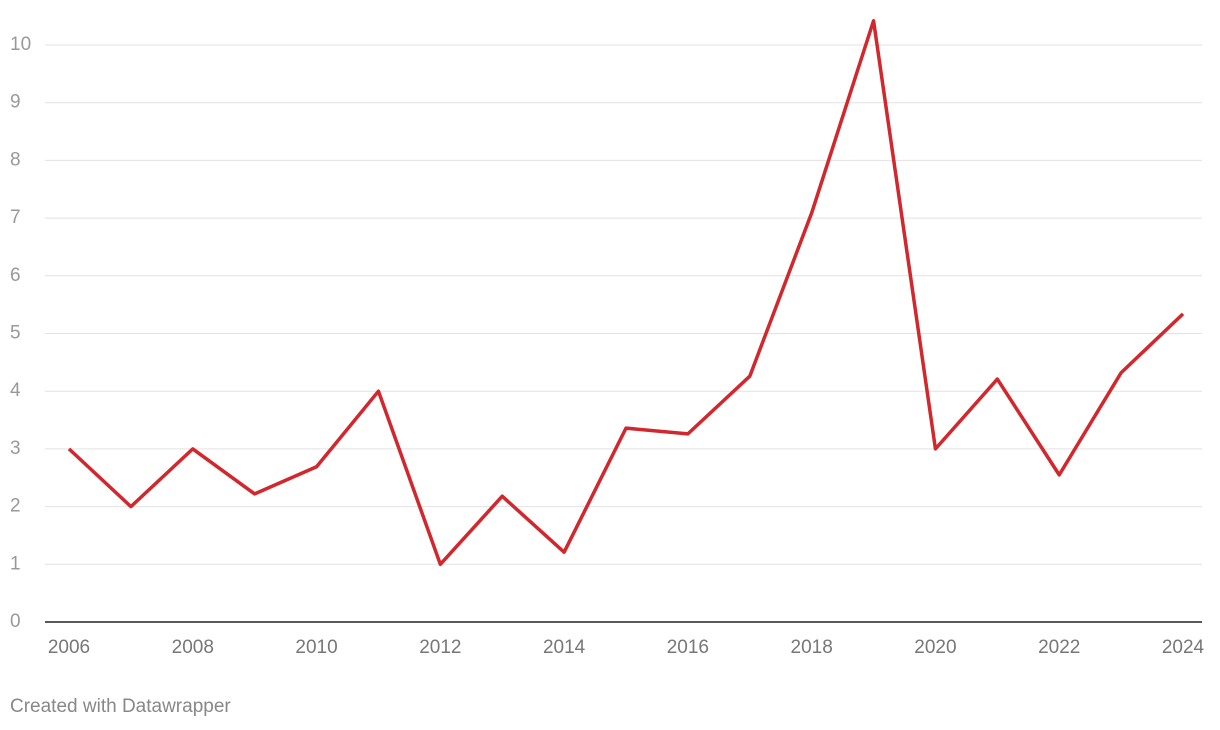 The height and width of the screenshot is (730, 1220). Describe the element at coordinates (15, 217) in the screenshot. I see `y-tick-label: 7` at that location.